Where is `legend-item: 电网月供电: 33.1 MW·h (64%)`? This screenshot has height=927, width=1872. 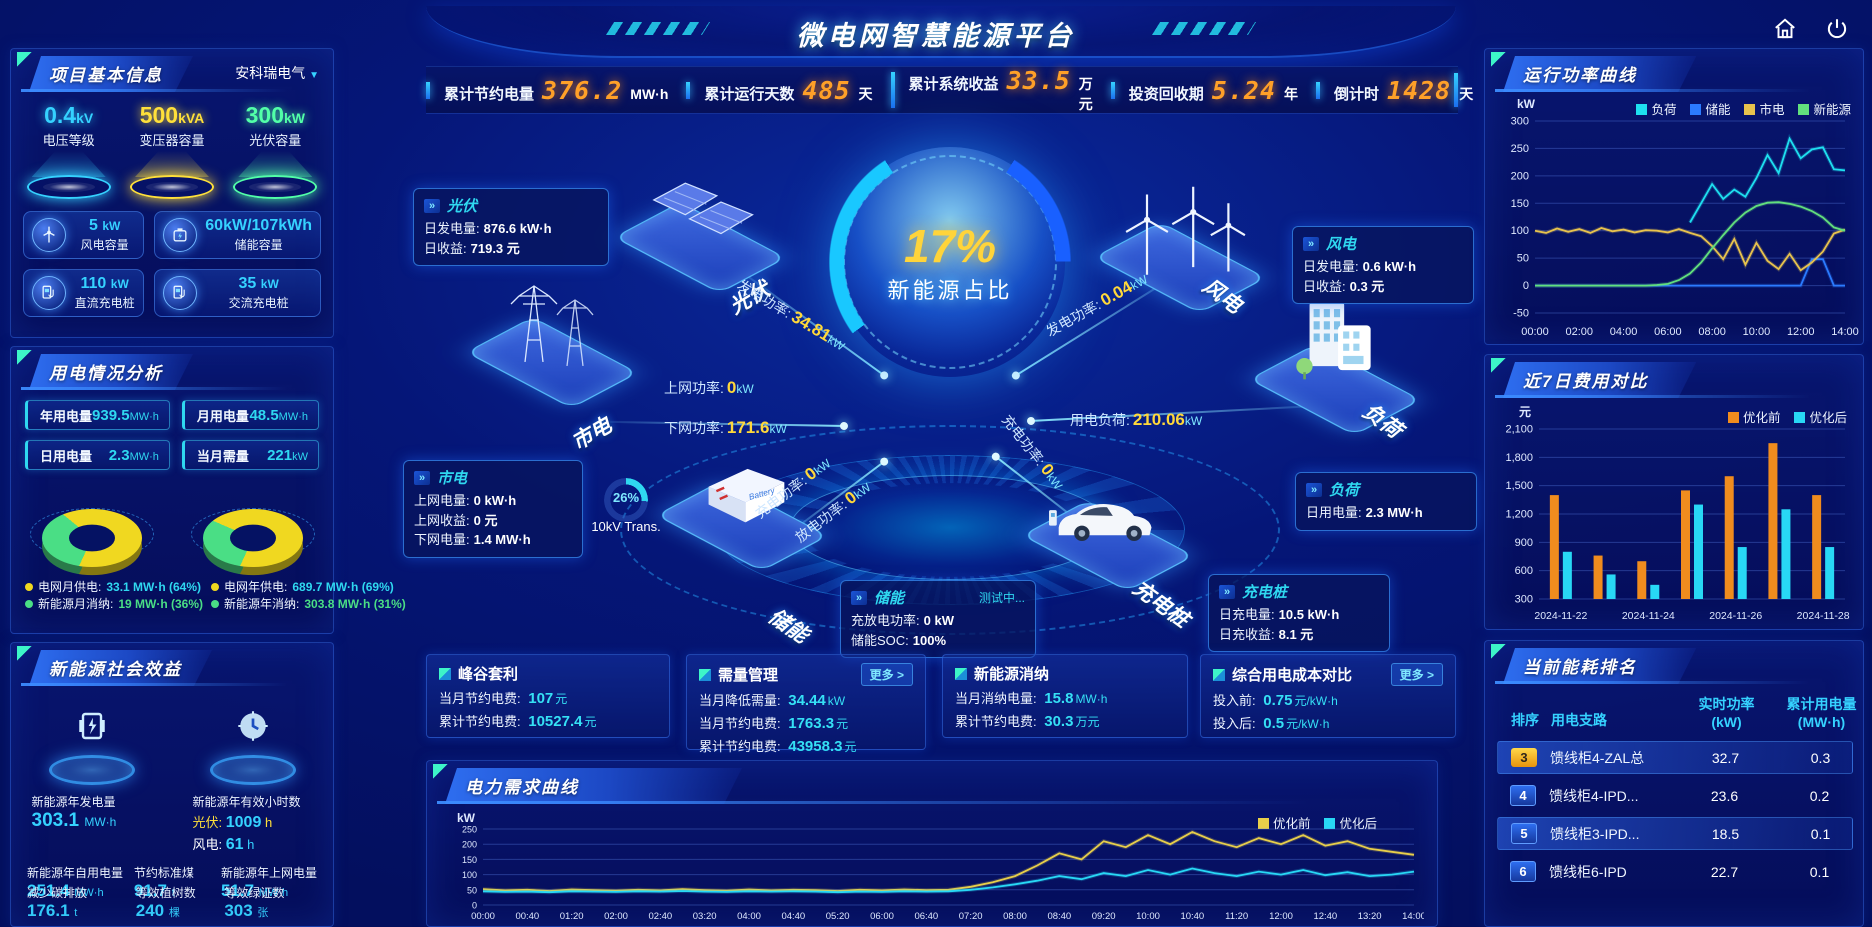
legend-item: 电网月供电: 33.1 MW·h (64%) is located at coordinates (114, 586).